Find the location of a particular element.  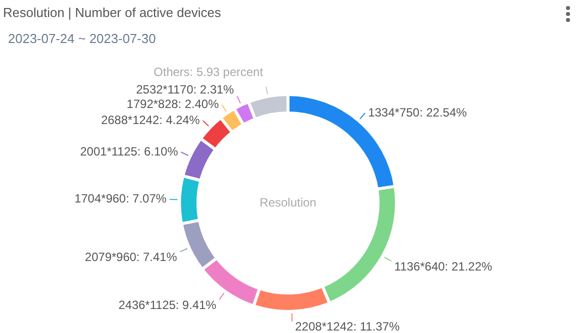

chart-title: Resolution | Number of active devices is located at coordinates (112, 12).